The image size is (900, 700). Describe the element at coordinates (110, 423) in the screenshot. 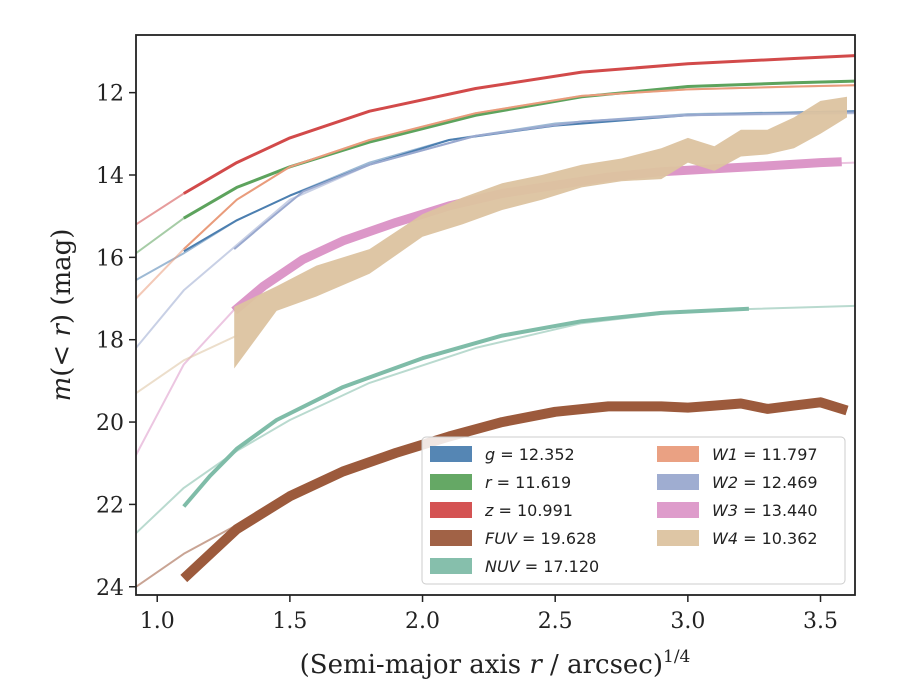

I see `y-tick-label: 20` at that location.